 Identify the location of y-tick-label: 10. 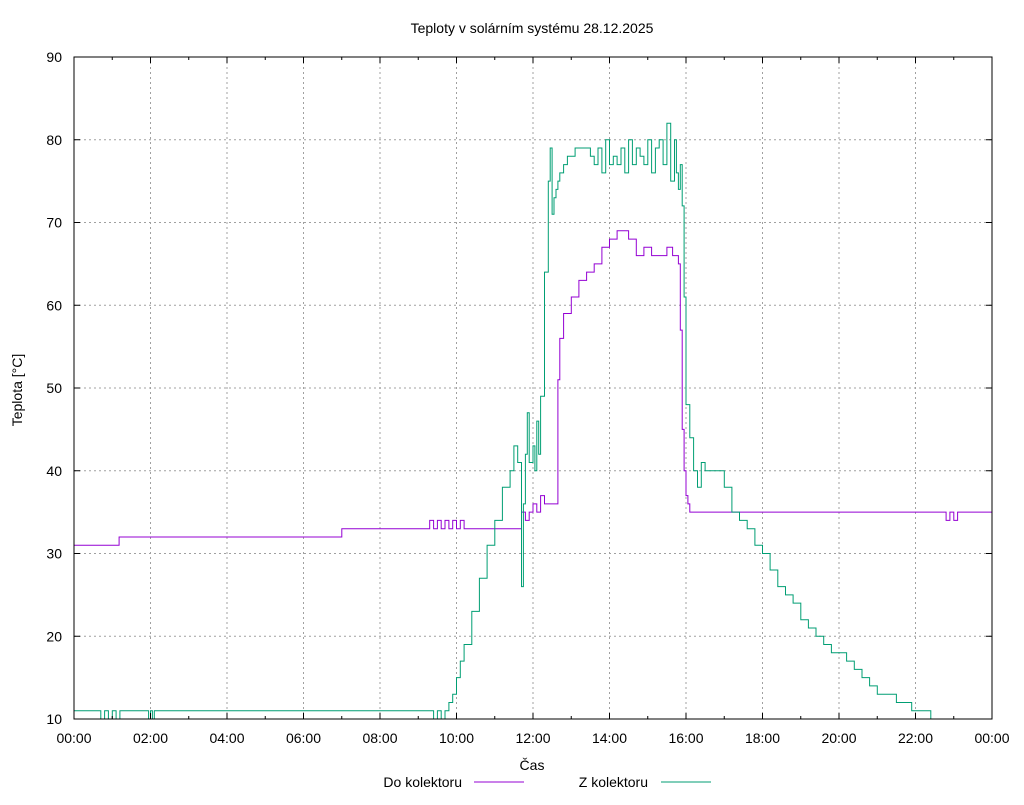
(54, 719).